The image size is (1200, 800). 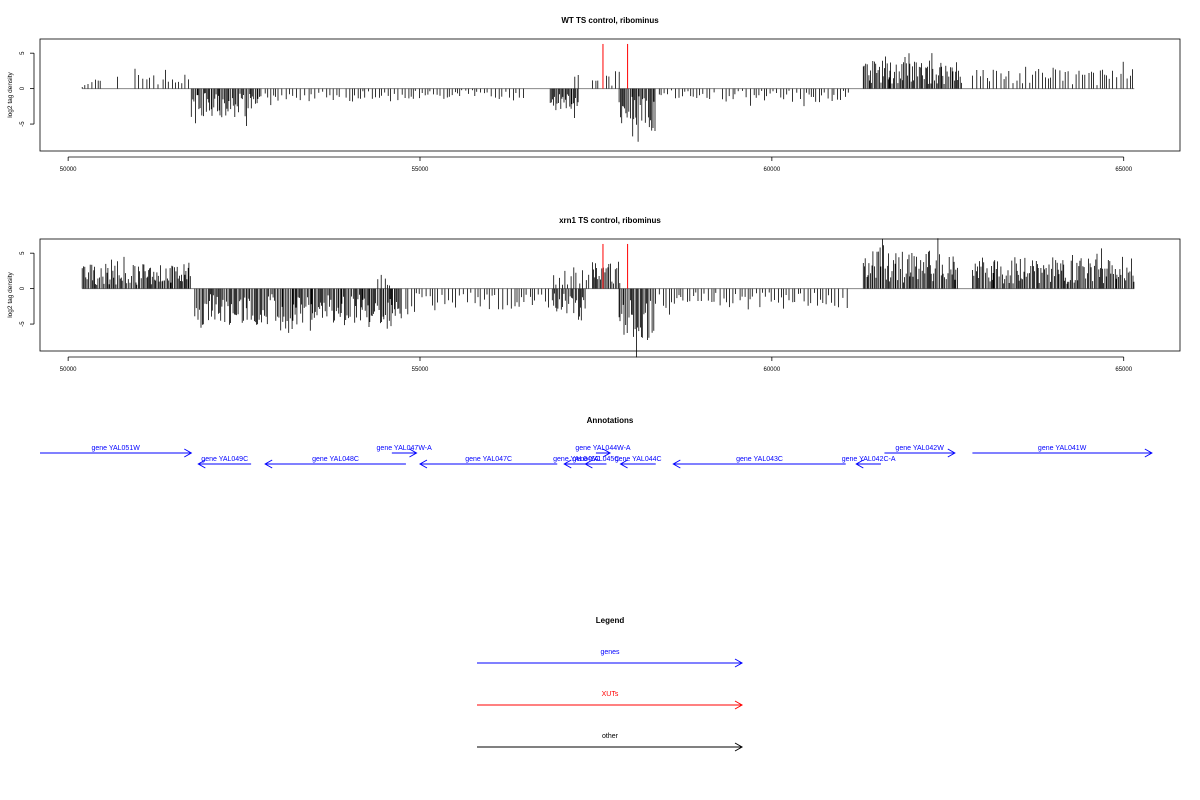 What do you see at coordinates (610, 736) in the screenshot?
I see `legend-label: other` at bounding box center [610, 736].